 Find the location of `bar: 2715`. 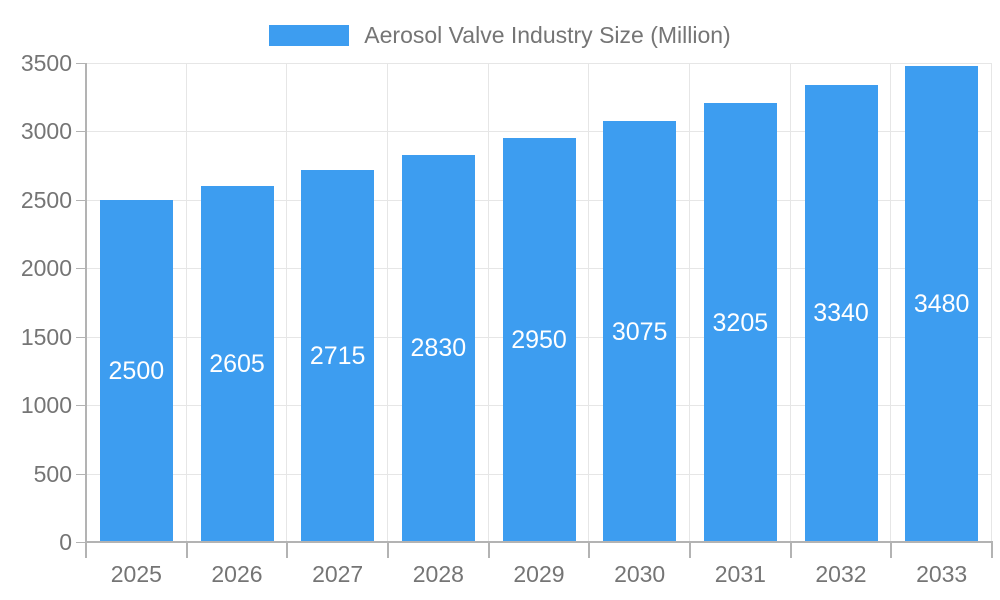

bar: 2715 is located at coordinates (338, 356).